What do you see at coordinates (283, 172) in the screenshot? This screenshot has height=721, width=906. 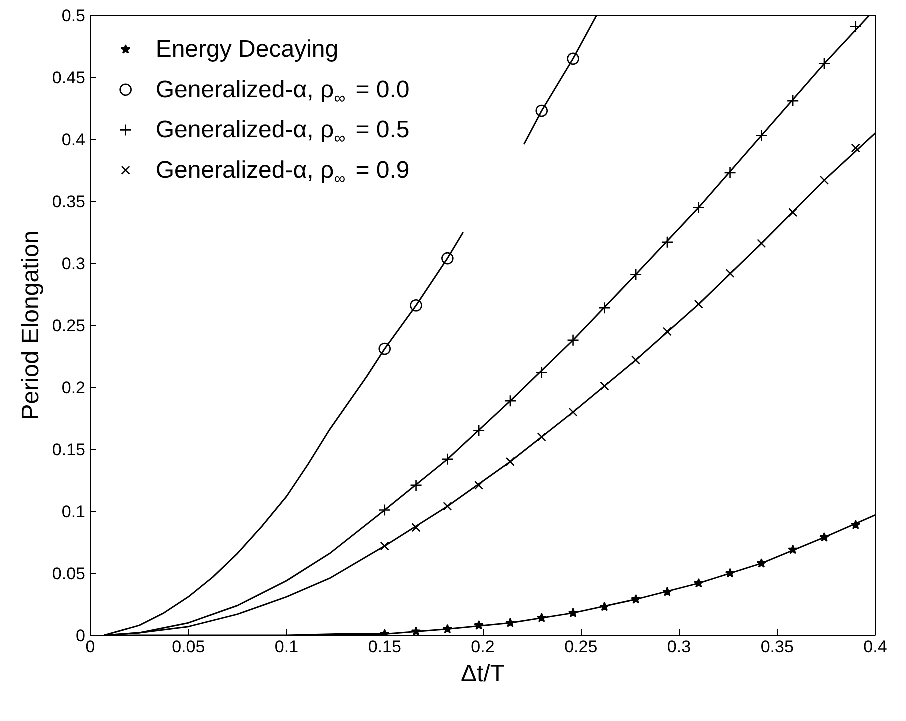 I see `legend-label: Generalized-α, ρ∞ = 0.9` at bounding box center [283, 172].